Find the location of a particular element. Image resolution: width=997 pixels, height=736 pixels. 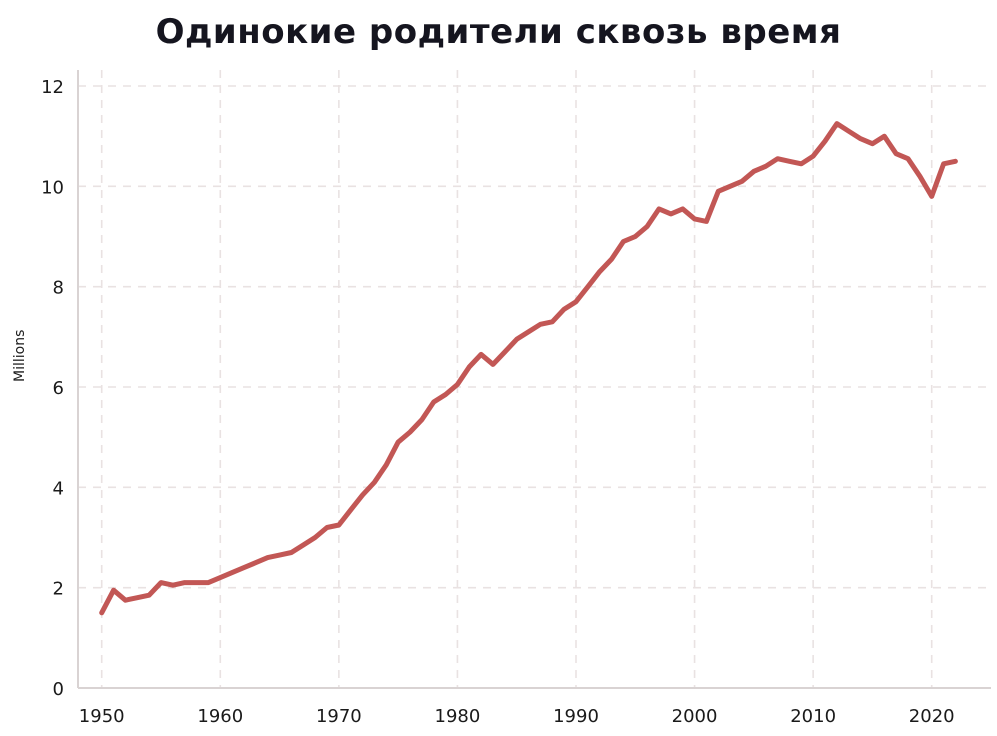

y-tick-label: 10 is located at coordinates (52, 187).